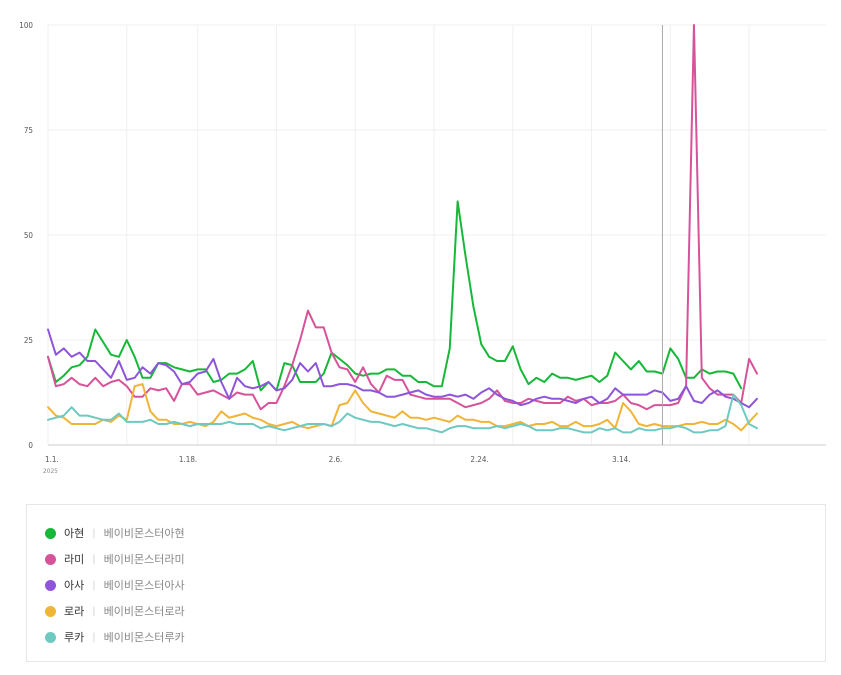 The image size is (841, 675). What do you see at coordinates (144, 585) in the screenshot?
I see `legend-series-fullname: 베이비몬스터아사` at bounding box center [144, 585].